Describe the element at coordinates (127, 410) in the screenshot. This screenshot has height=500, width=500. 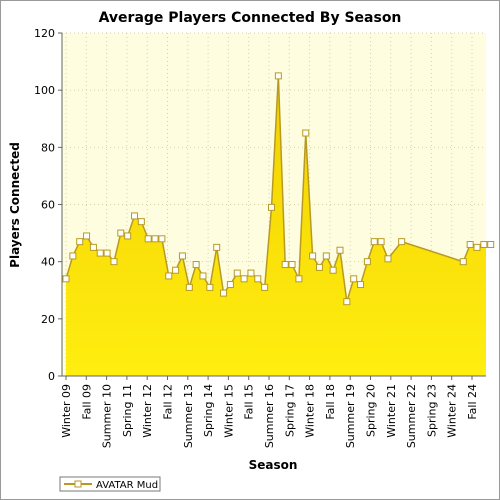
I see `x-tick-label: Spring 11` at that location.